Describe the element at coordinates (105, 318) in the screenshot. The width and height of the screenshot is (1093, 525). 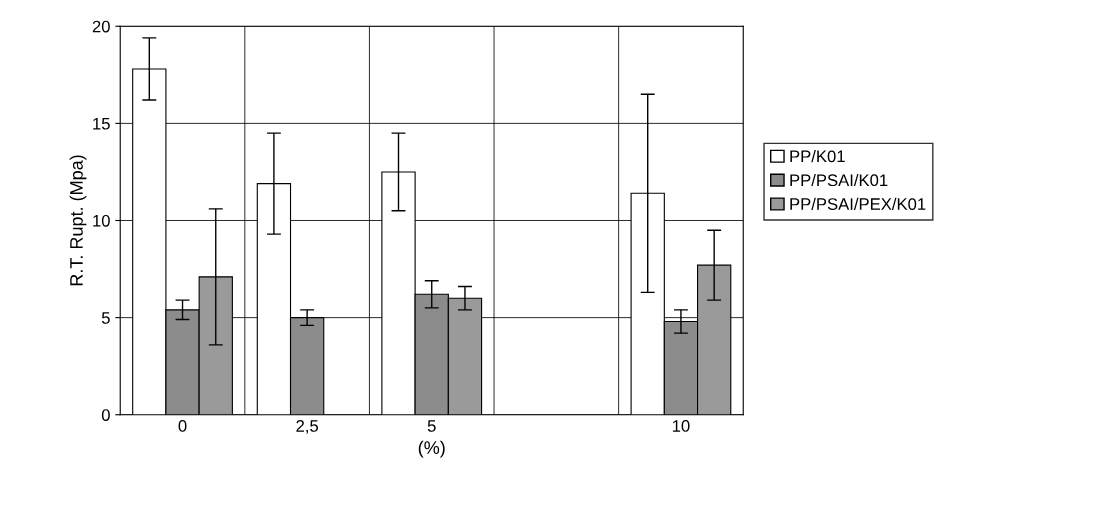
I see `y-tick-label: 5` at that location.